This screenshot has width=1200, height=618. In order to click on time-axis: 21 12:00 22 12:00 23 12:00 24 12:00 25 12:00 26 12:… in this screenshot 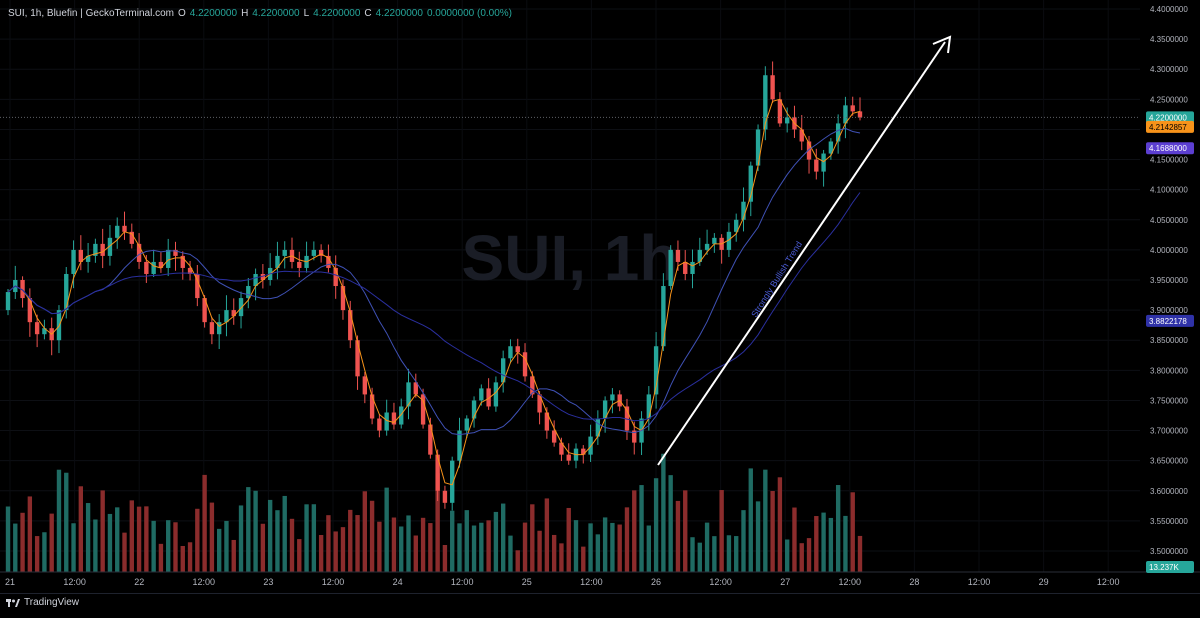, I will do `click(600, 579)`.